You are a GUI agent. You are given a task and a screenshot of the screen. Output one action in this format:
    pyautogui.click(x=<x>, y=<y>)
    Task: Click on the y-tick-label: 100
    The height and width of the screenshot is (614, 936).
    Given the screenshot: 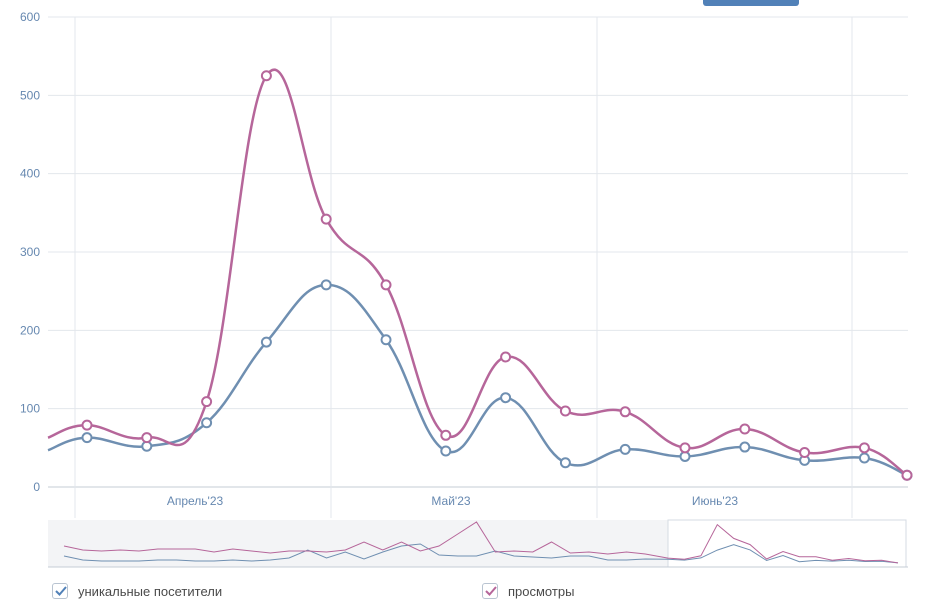 What is the action you would take?
    pyautogui.click(x=30, y=409)
    